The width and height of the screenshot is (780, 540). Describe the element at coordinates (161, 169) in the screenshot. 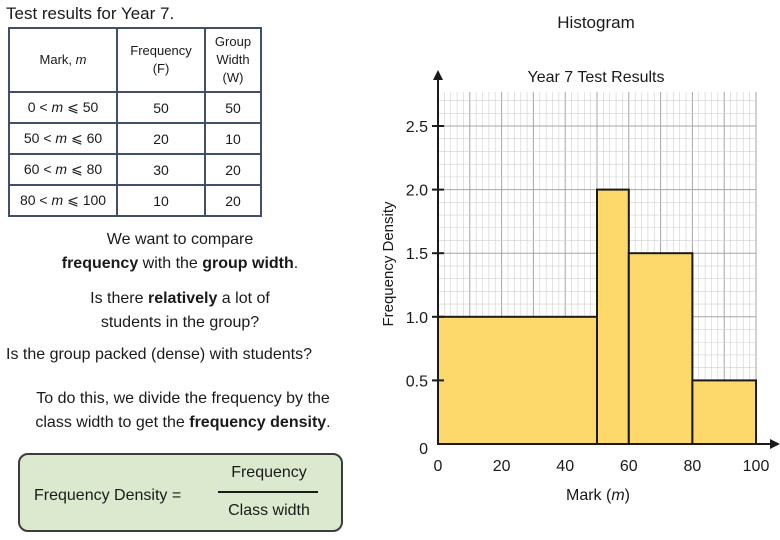

I see `frequency-cell: 30` at that location.